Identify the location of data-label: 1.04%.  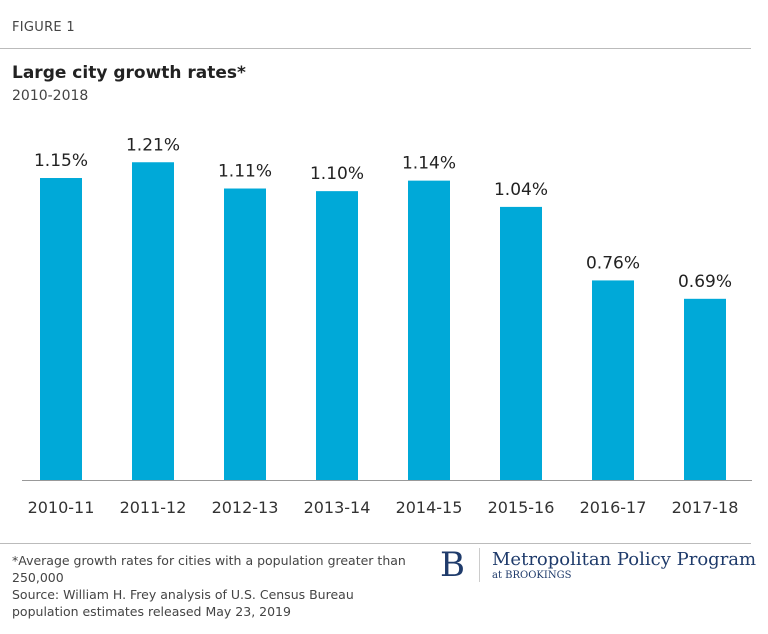
(521, 190).